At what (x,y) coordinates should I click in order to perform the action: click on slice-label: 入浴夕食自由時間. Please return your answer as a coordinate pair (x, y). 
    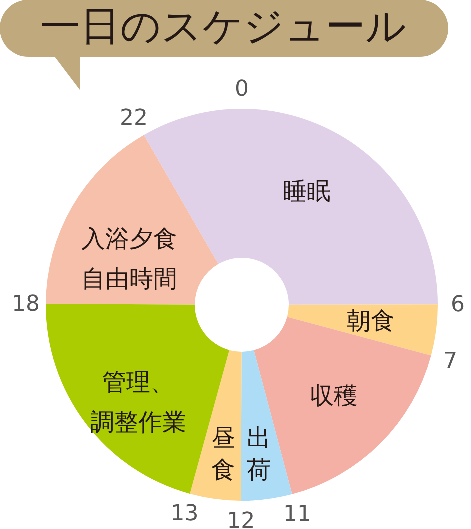
    Looking at the image, I should click on (130, 258).